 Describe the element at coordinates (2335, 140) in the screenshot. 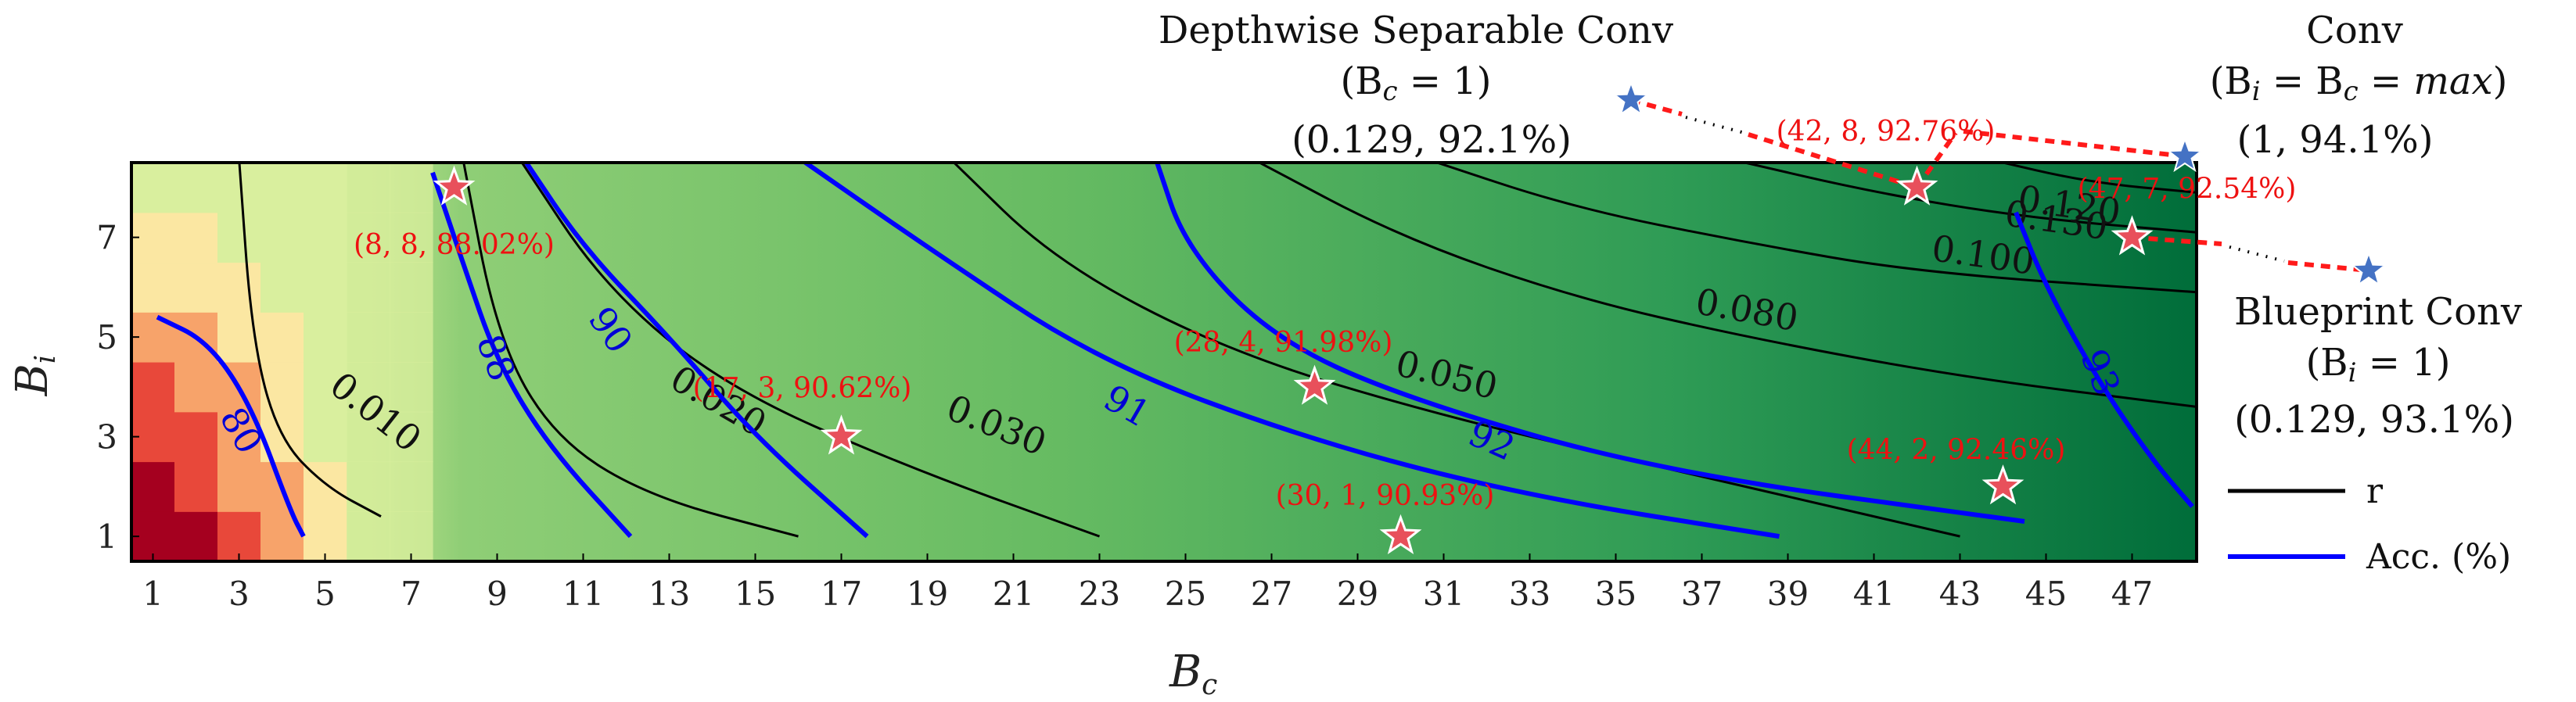

I see `conv-value: (1, 94.1%)` at that location.